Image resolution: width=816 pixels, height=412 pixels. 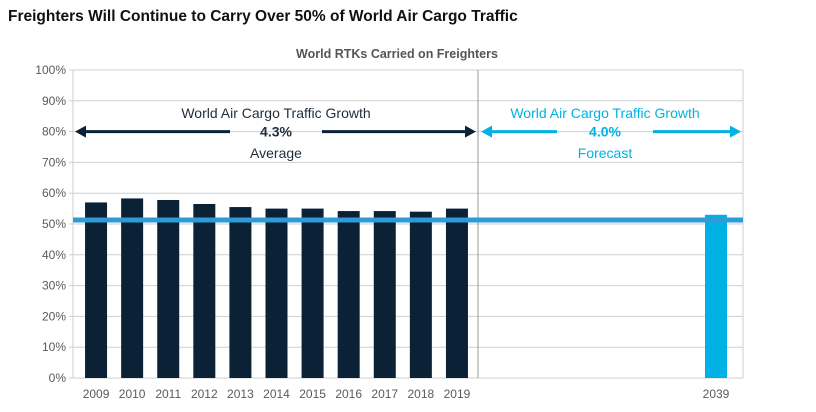 I want to click on y-tick-label: 90%, so click(x=54, y=101).